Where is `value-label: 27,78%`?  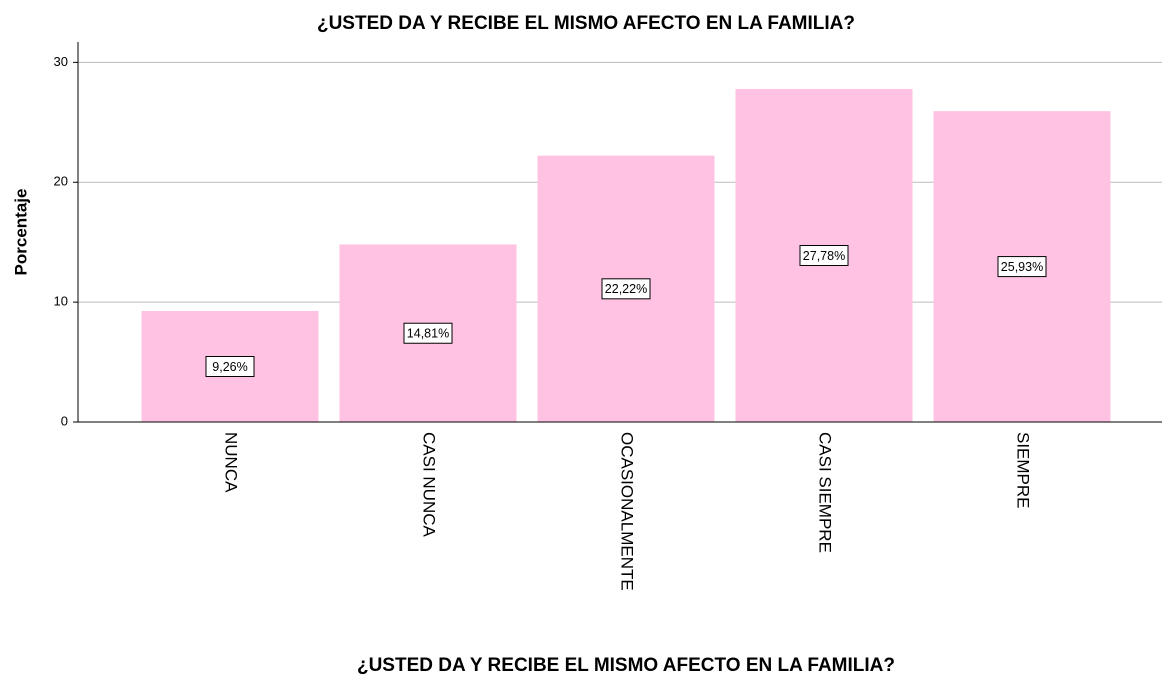
value-label: 27,78% is located at coordinates (824, 256).